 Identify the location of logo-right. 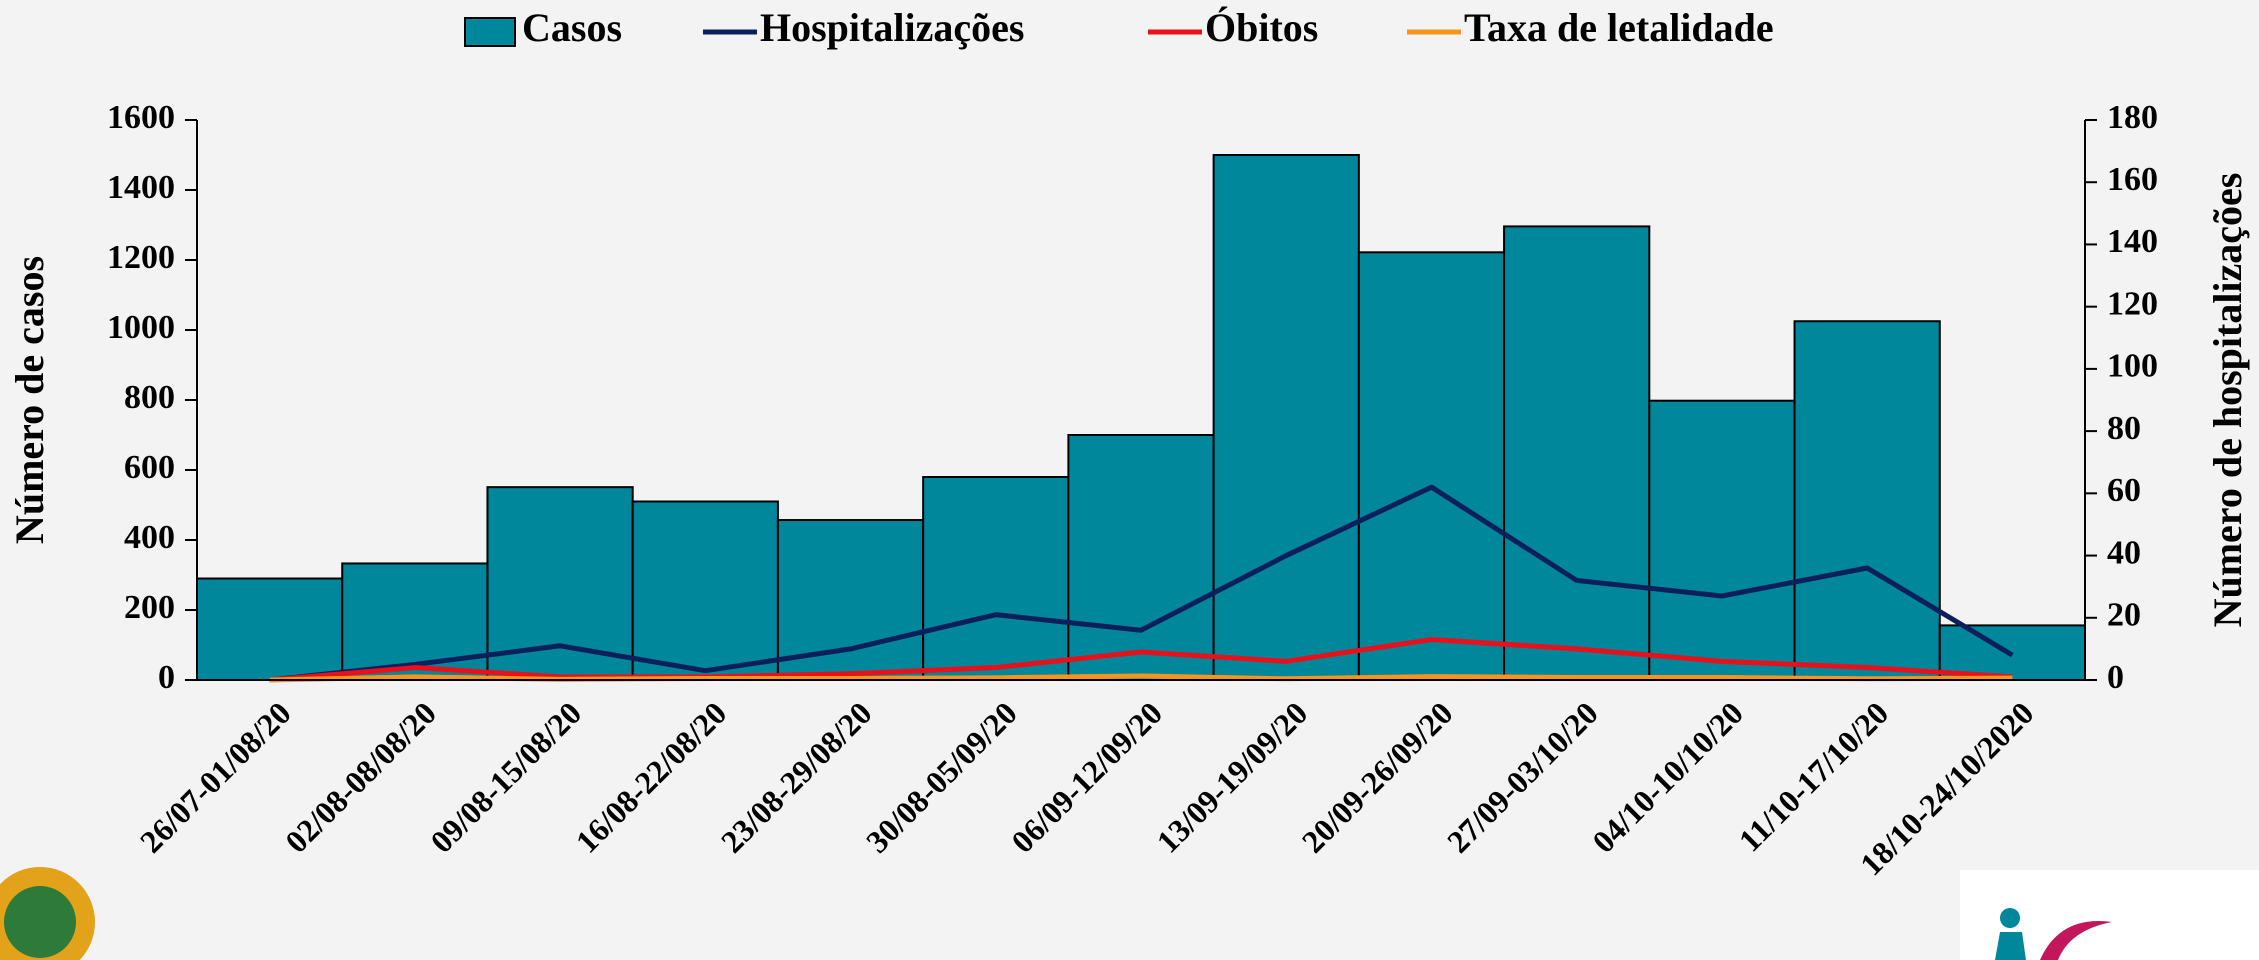
(2109, 915).